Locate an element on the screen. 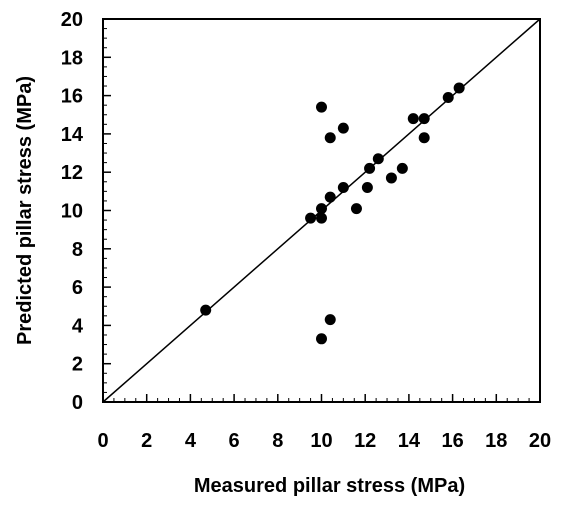  y-tick-label: 16 is located at coordinates (72, 97).